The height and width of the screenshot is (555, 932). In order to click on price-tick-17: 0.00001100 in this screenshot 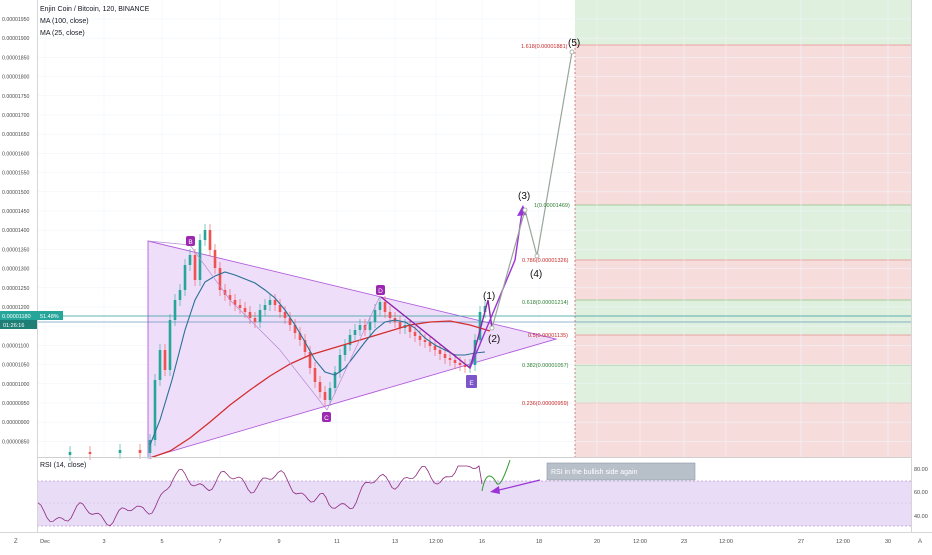, I will do `click(15, 346)`.